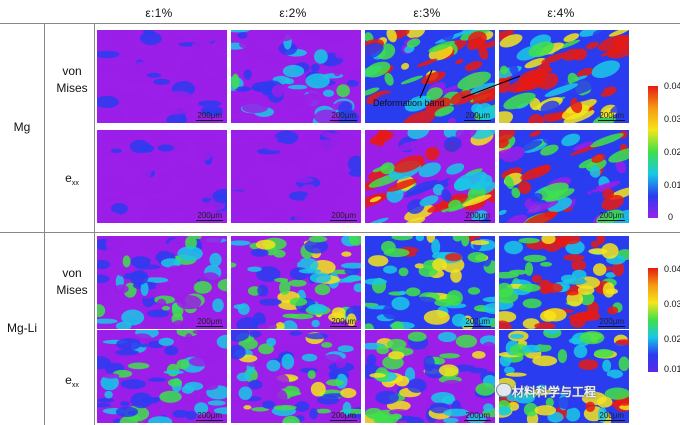 This screenshot has width=680, height=425. What do you see at coordinates (430, 76) in the screenshot?
I see `strain-map-mg-vm-3: 200μm` at bounding box center [430, 76].